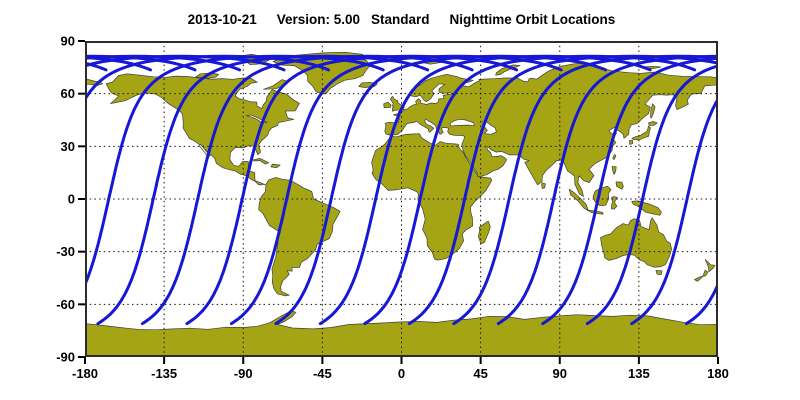 Image resolution: width=800 pixels, height=400 pixels. What do you see at coordinates (462, 122) in the screenshot?
I see `water-black-sea` at bounding box center [462, 122].